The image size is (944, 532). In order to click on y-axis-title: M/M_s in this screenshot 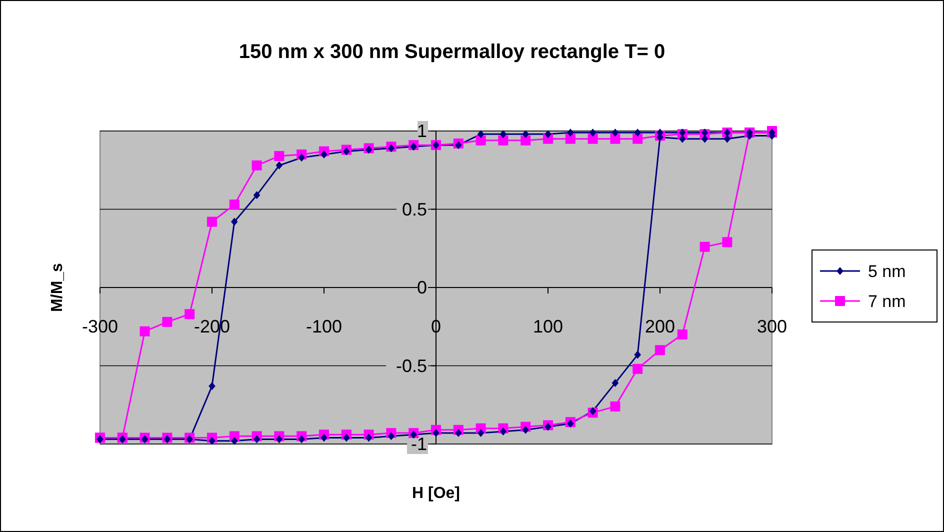, I will do `click(57, 287)`.